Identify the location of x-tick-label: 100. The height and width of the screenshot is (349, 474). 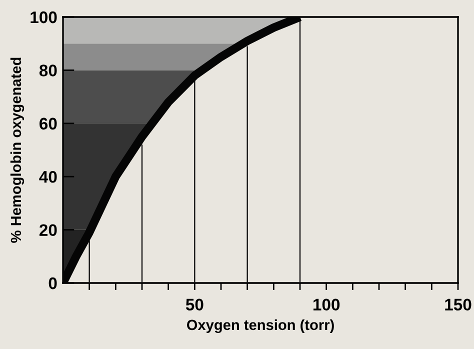
(326, 304).